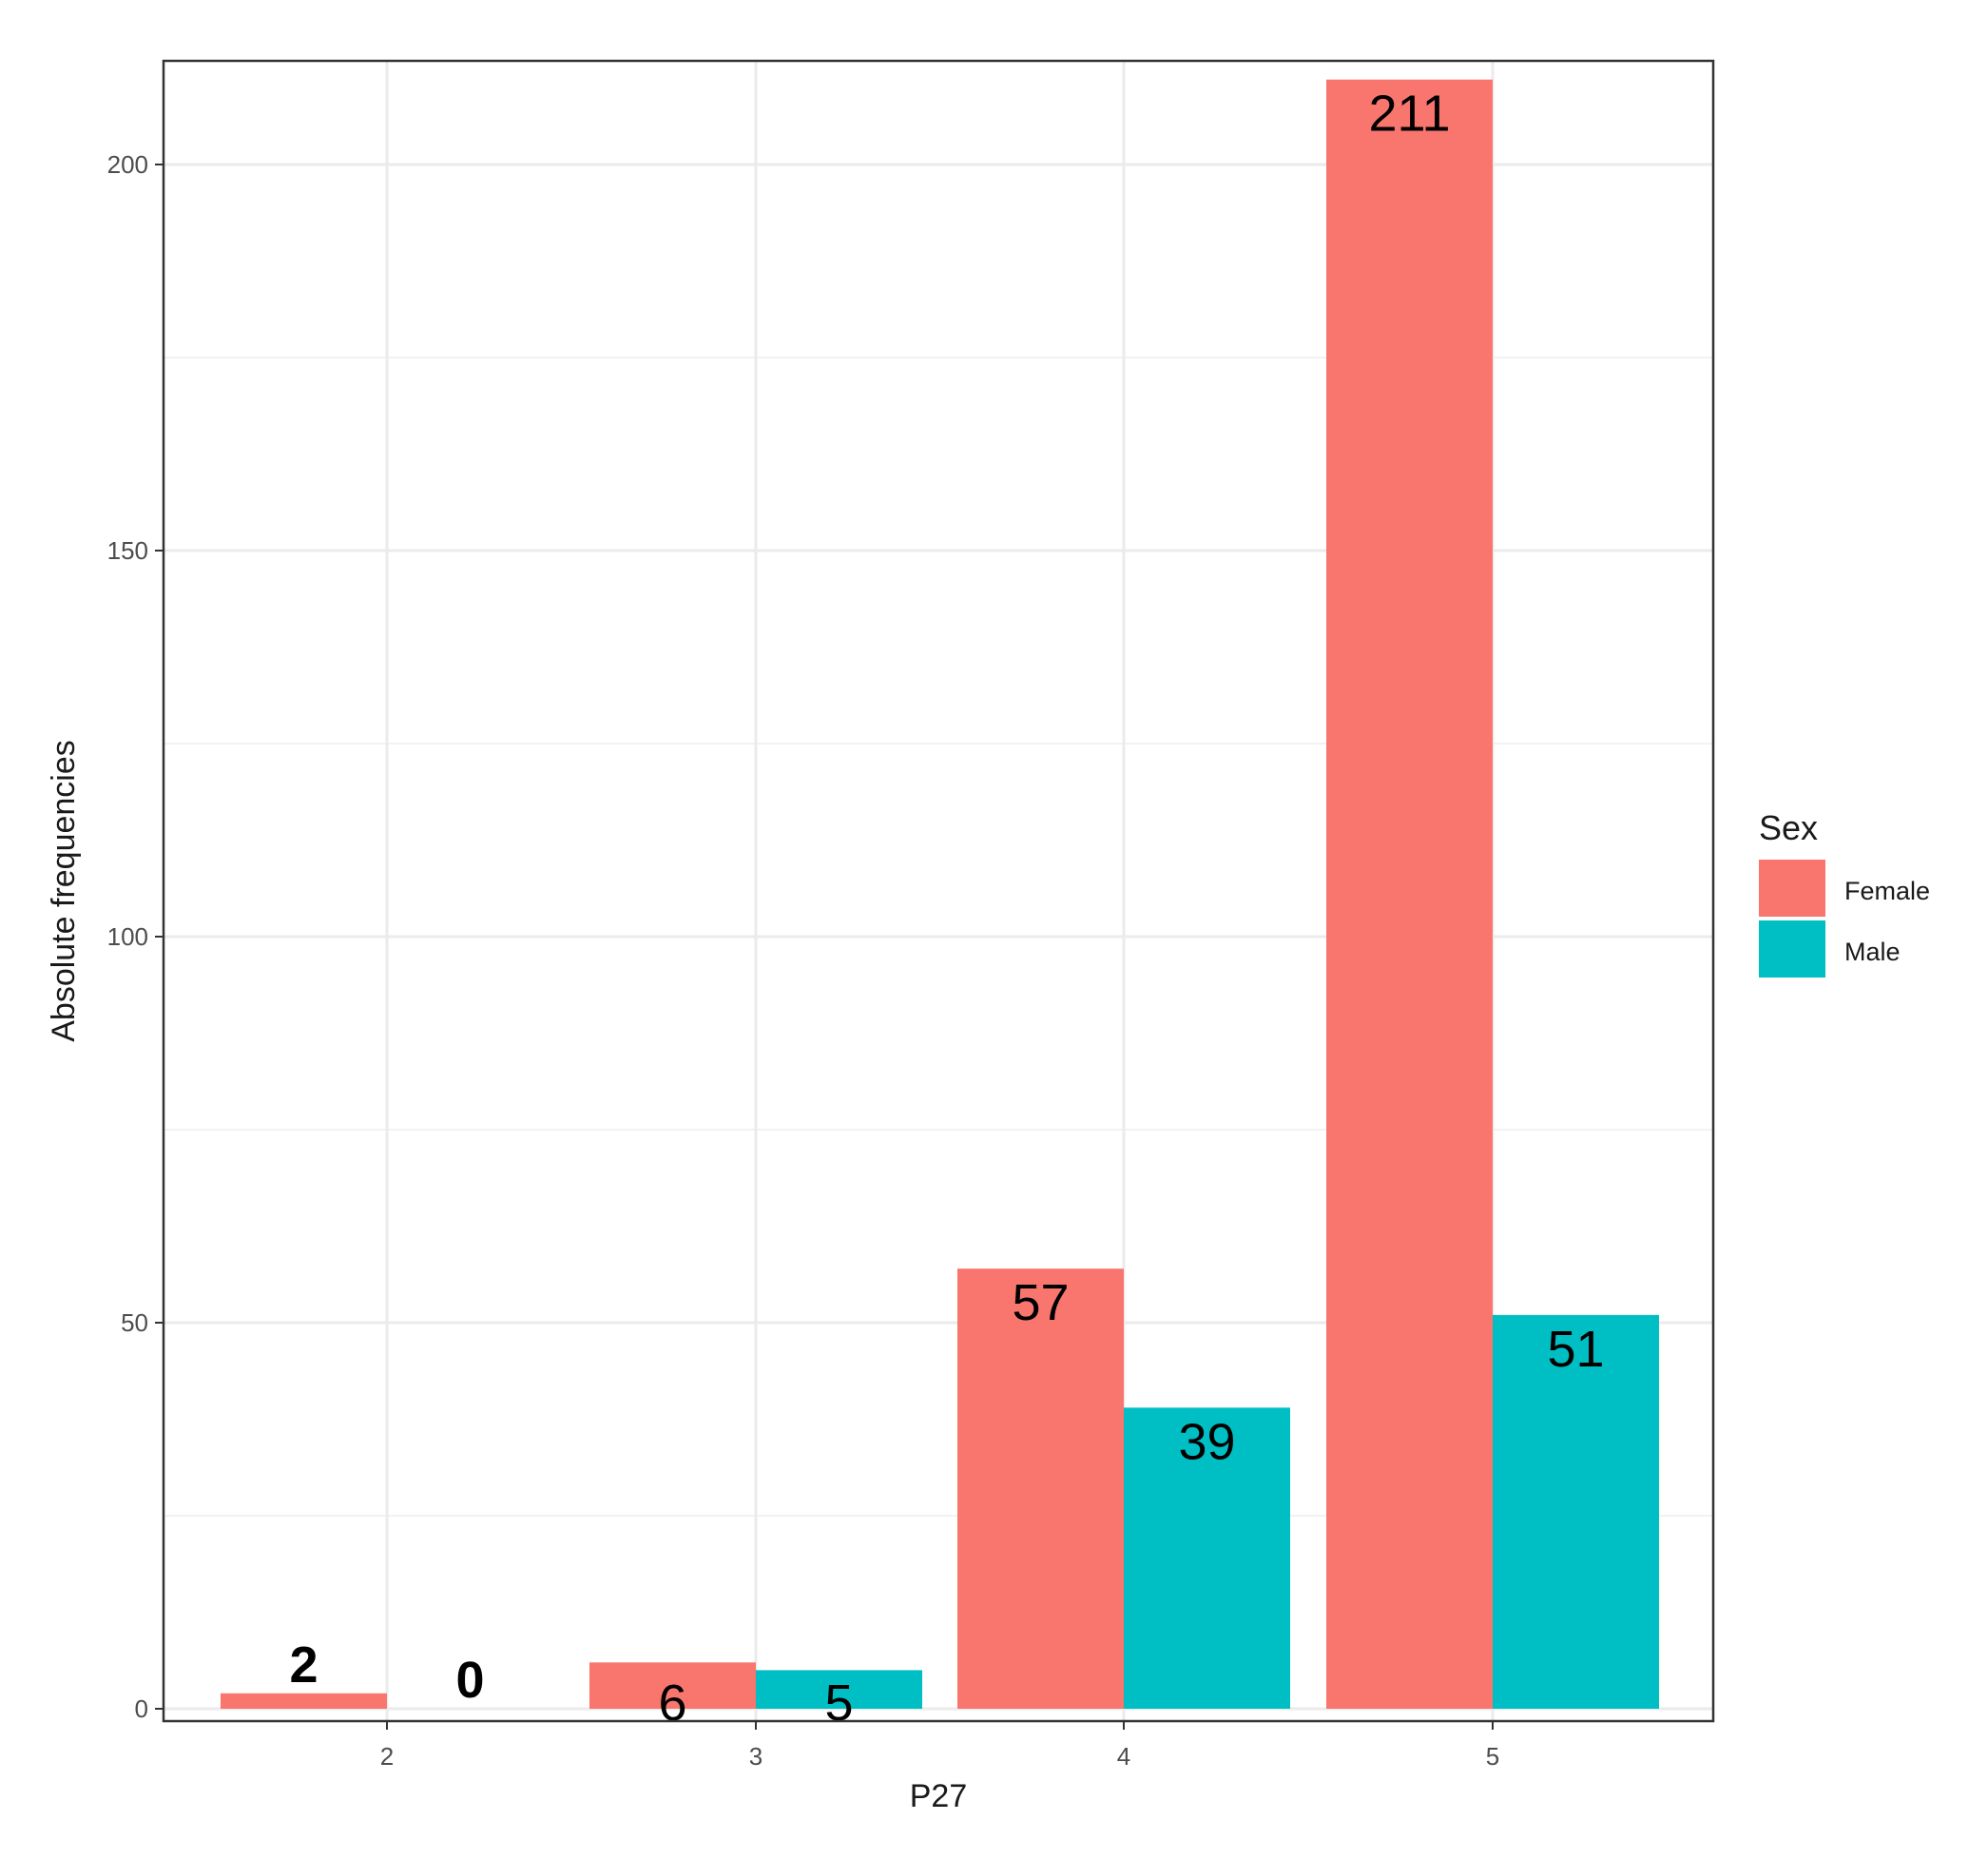  I want to click on legend: Sex Female Male, so click(1844, 893).